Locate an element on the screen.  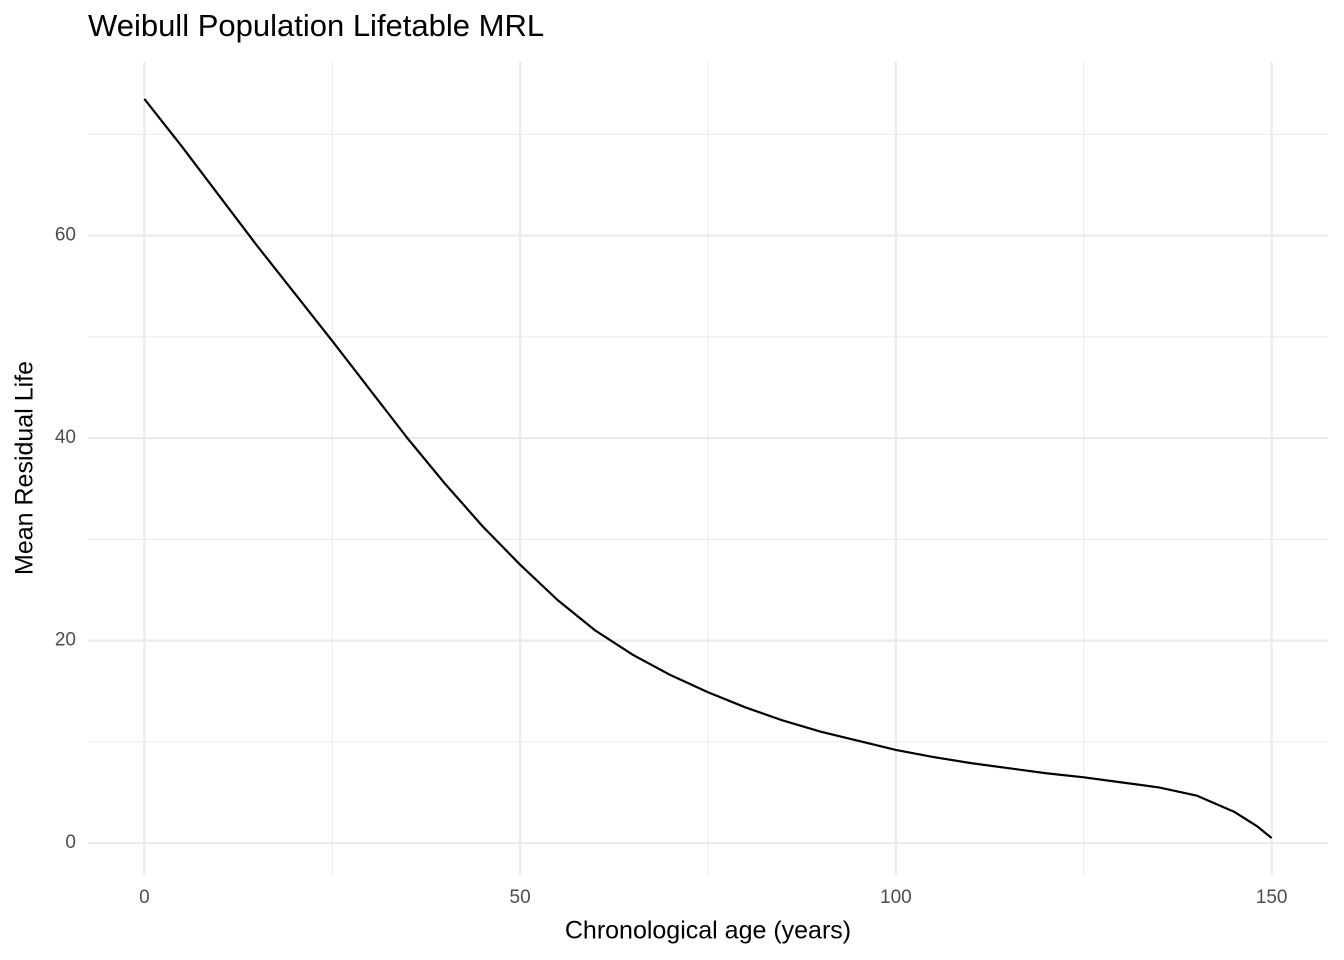
y-tick-label: 0 is located at coordinates (70, 842).